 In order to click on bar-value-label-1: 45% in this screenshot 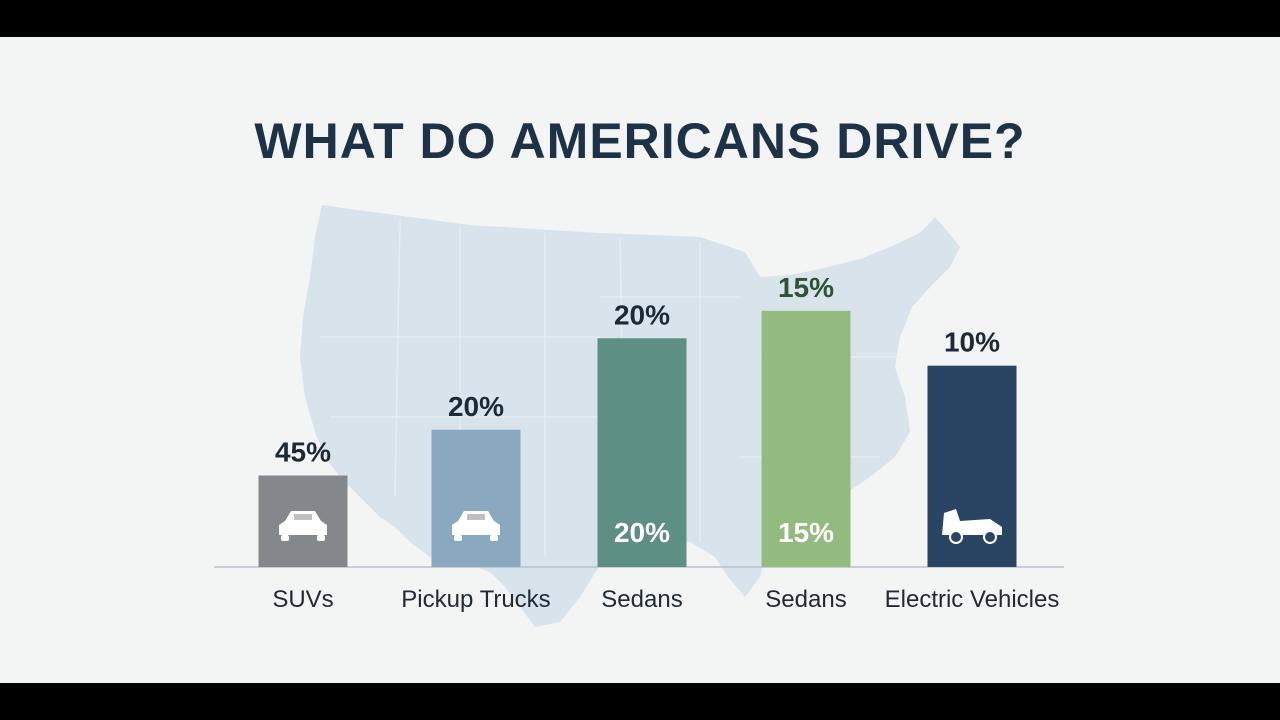, I will do `click(303, 452)`.